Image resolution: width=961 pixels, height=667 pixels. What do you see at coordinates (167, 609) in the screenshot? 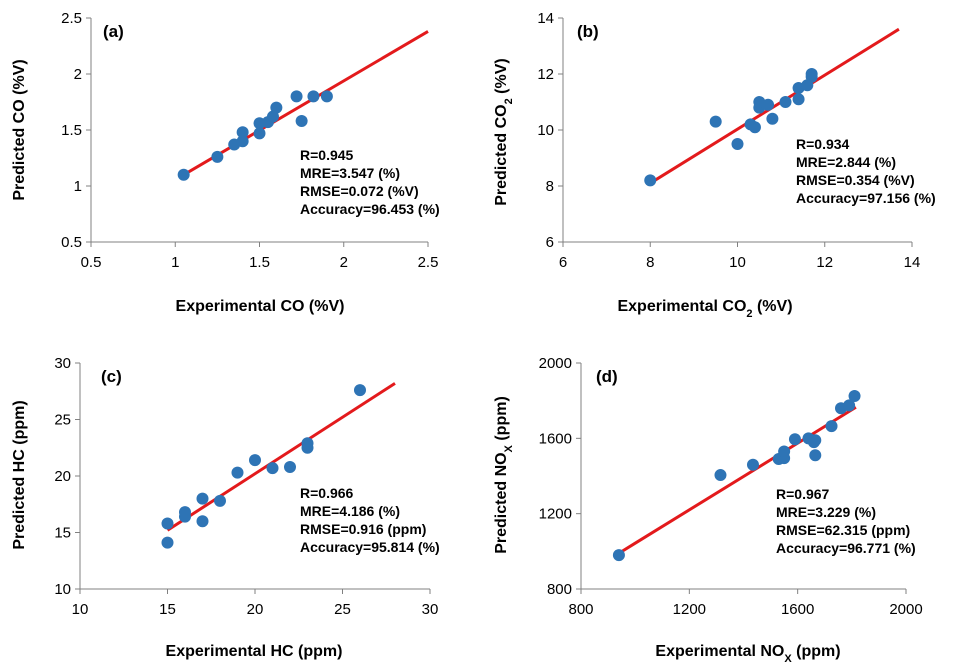
I see `x-tick-label: 15` at bounding box center [167, 609].